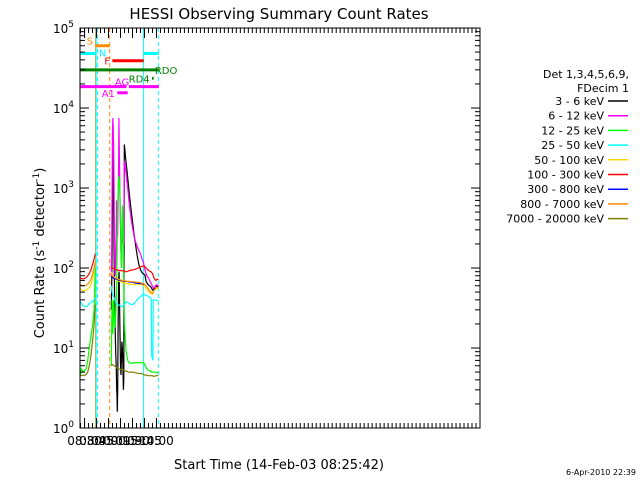 This screenshot has width=640, height=484. Describe the element at coordinates (71, 25) in the screenshot. I see `y-tick-label-exp: 5` at that location.